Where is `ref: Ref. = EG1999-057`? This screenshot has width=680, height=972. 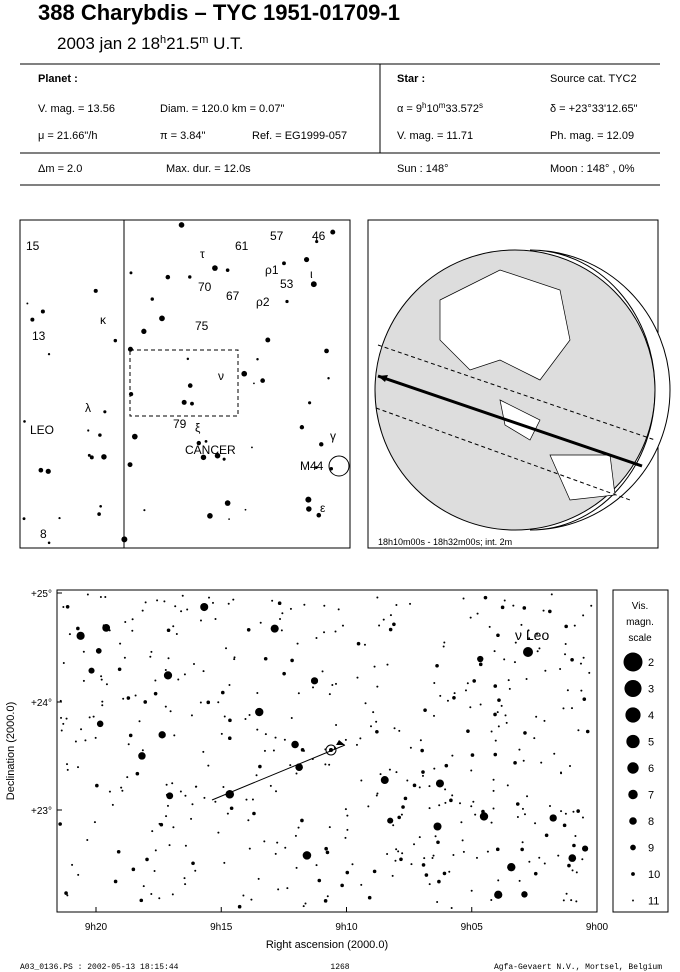
ref: Ref. = EG1999-057 is located at coordinates (299, 136).